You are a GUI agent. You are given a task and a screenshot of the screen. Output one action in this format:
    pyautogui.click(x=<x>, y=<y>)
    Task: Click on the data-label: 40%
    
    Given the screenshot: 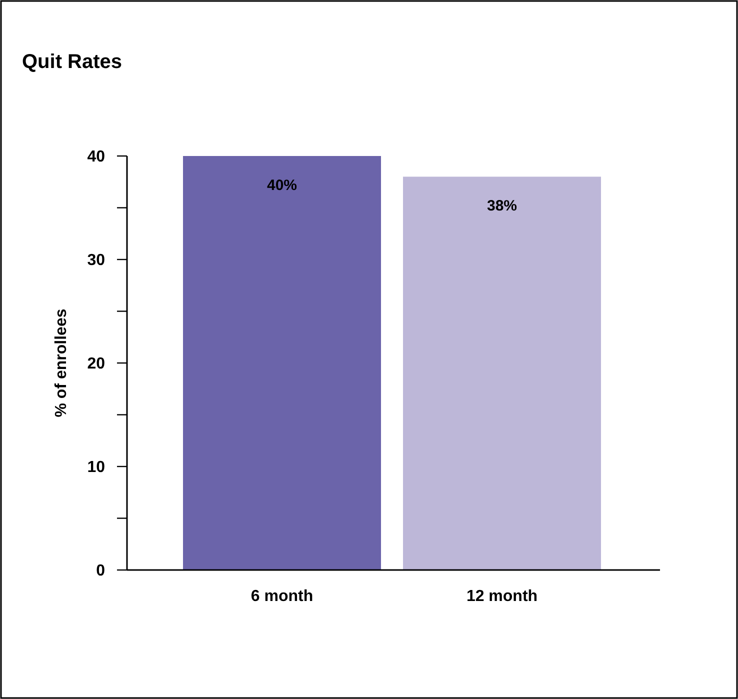 What is the action you would take?
    pyautogui.click(x=282, y=185)
    